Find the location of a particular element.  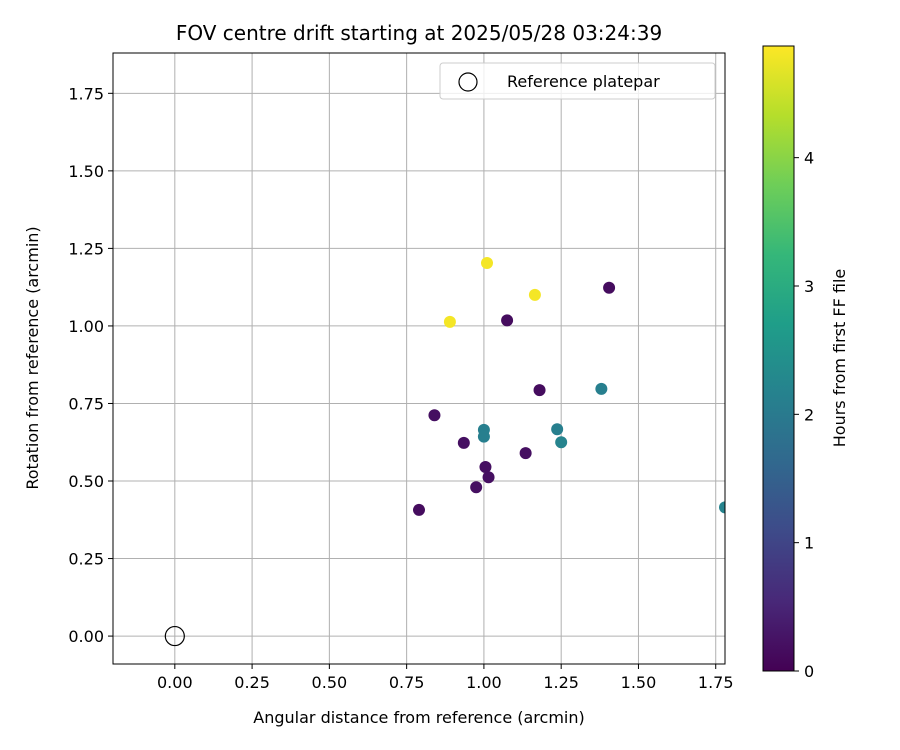

colorbar-ticks: 0 1 2 3 4 is located at coordinates (804, 415).